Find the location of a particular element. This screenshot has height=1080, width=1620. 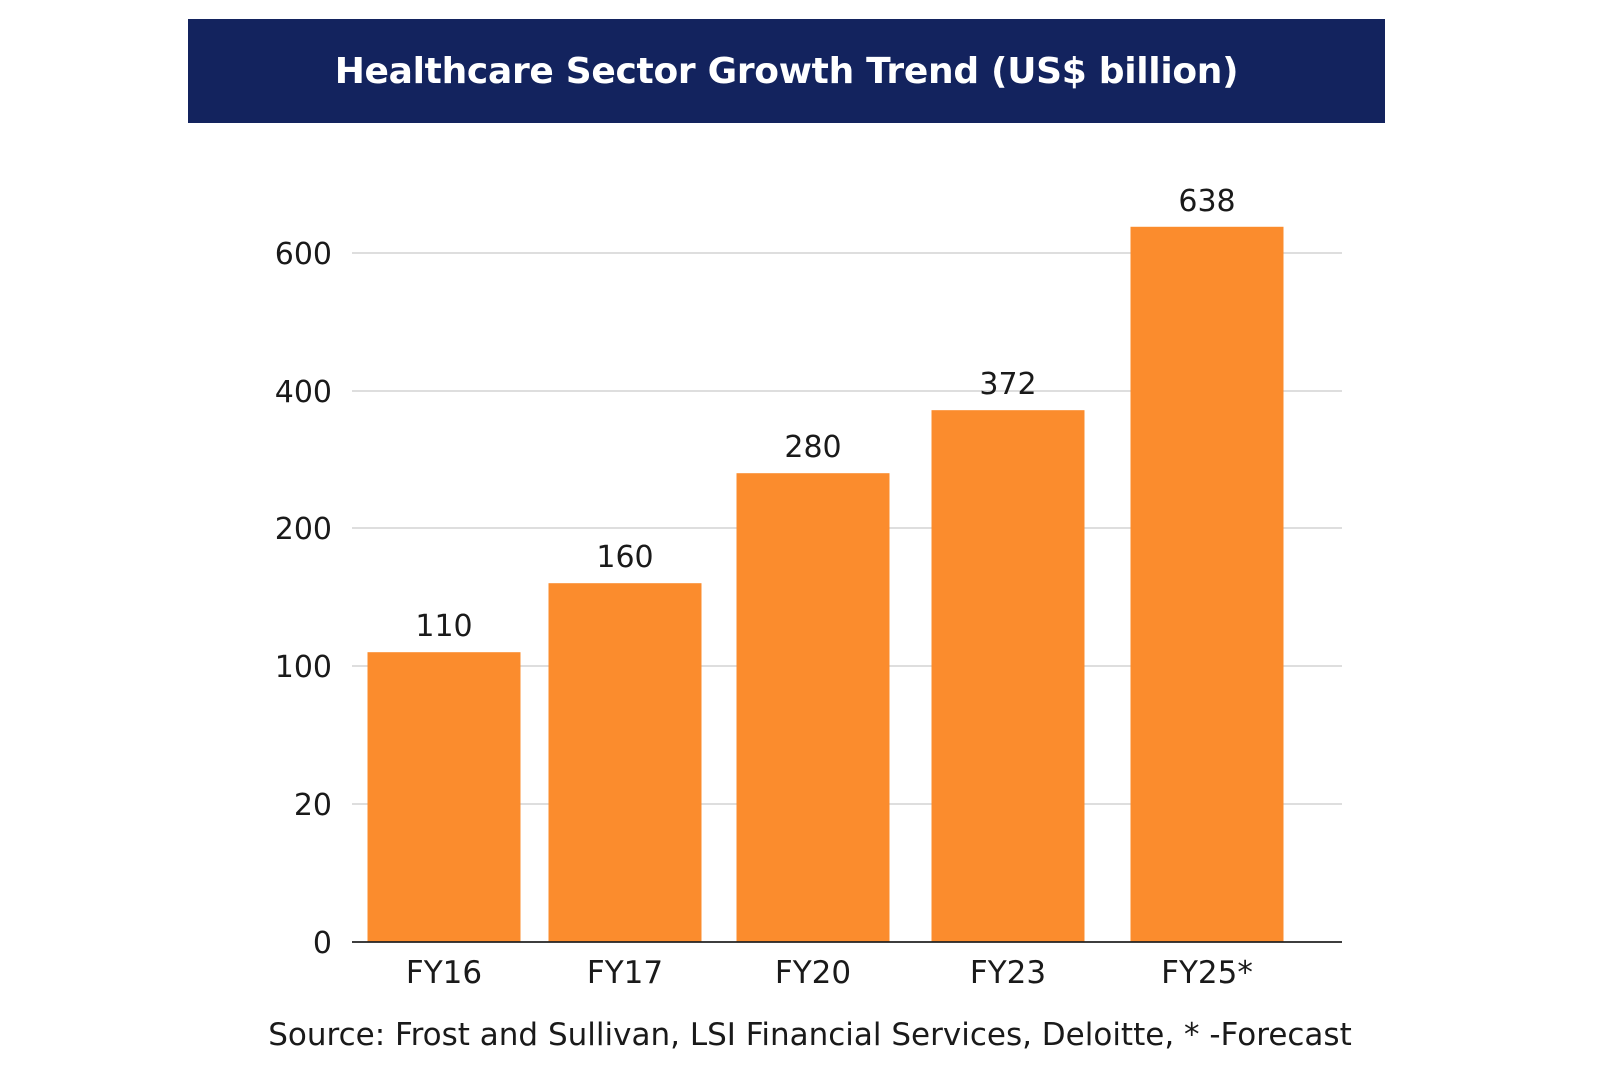

y-tick-label: 0 is located at coordinates (322, 943).